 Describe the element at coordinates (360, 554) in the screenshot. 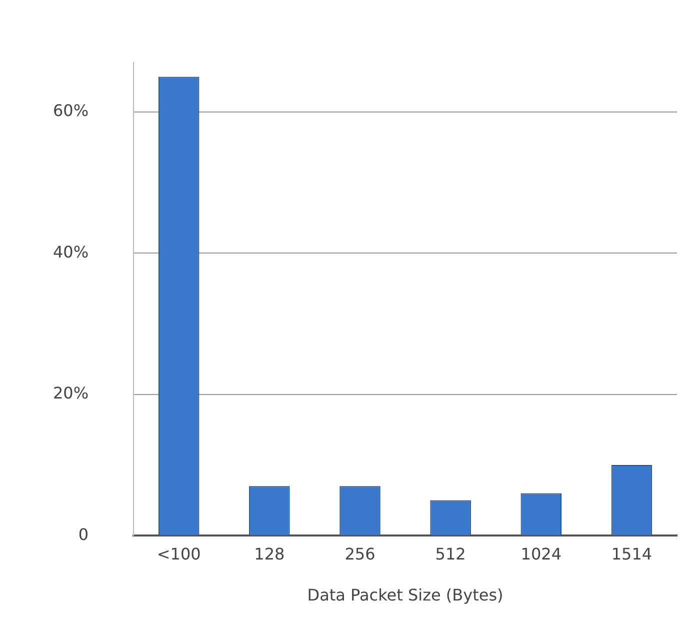

I see `x-tick-label: 256` at that location.